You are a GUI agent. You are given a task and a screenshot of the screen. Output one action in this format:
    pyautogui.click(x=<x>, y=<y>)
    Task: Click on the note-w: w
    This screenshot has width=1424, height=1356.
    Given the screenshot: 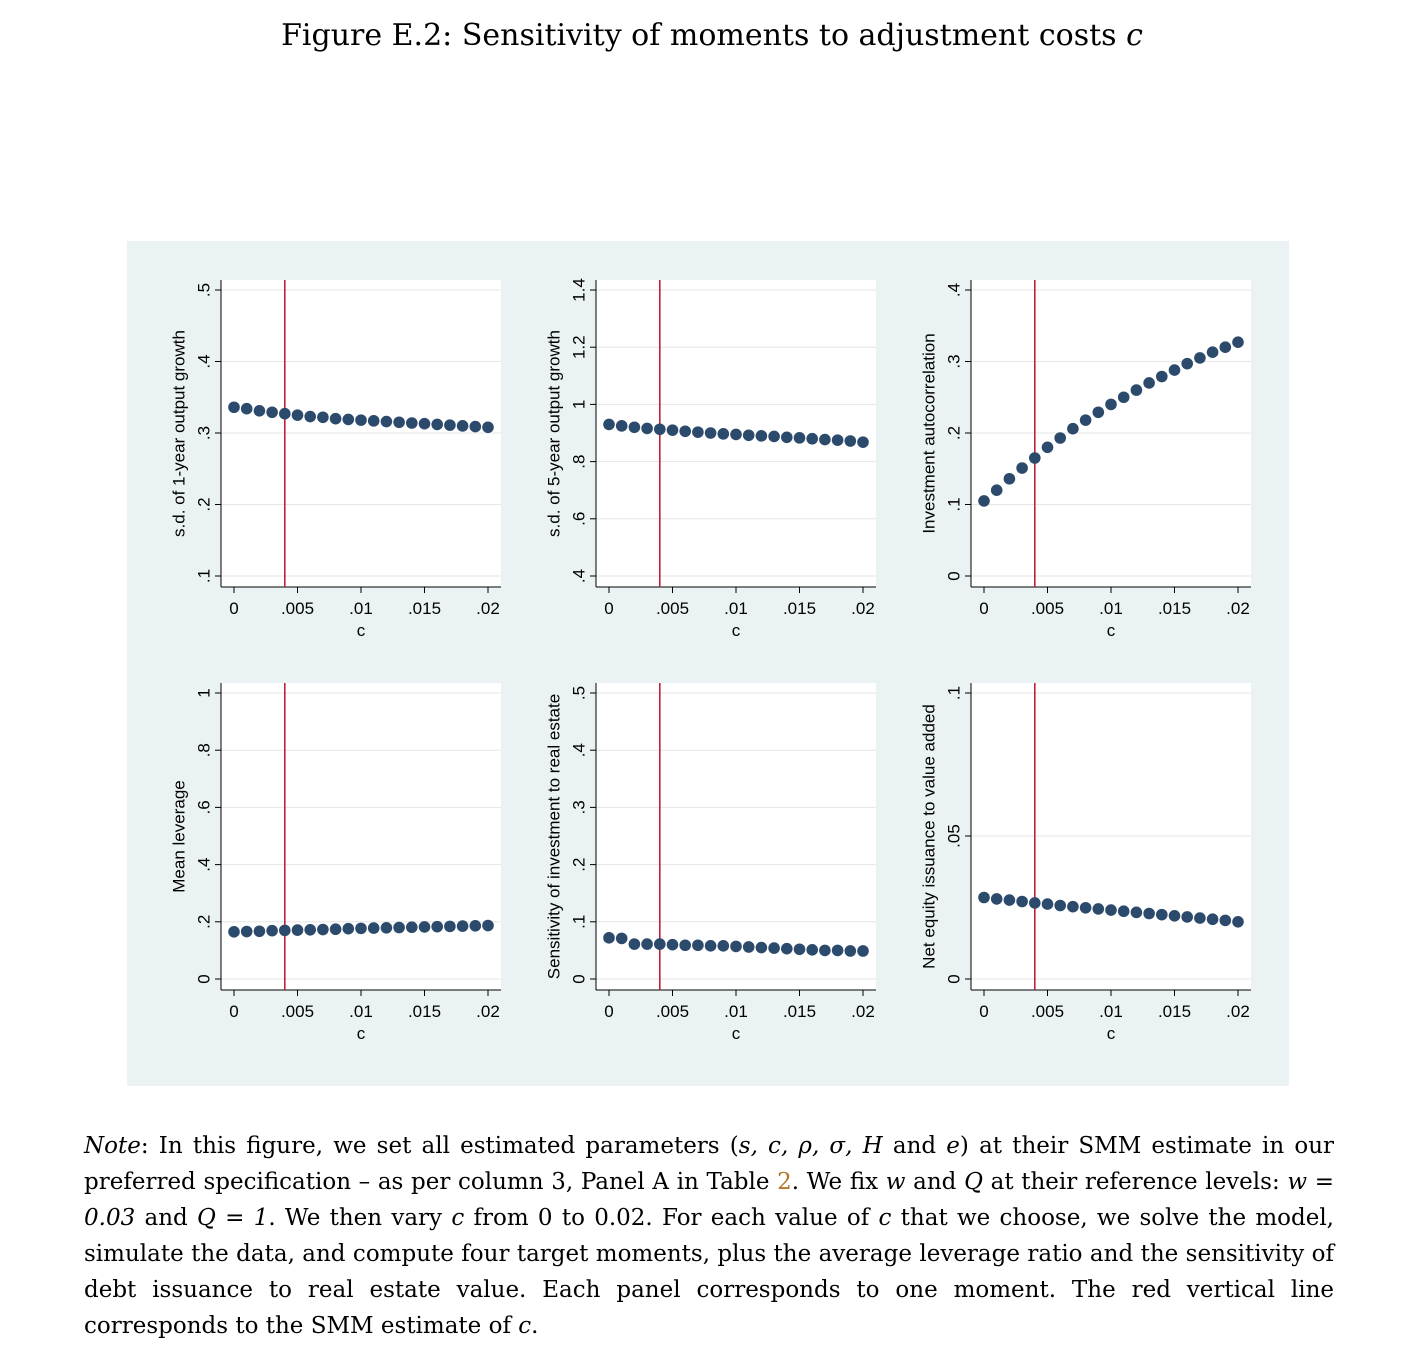 What is the action you would take?
    pyautogui.click(x=895, y=1182)
    